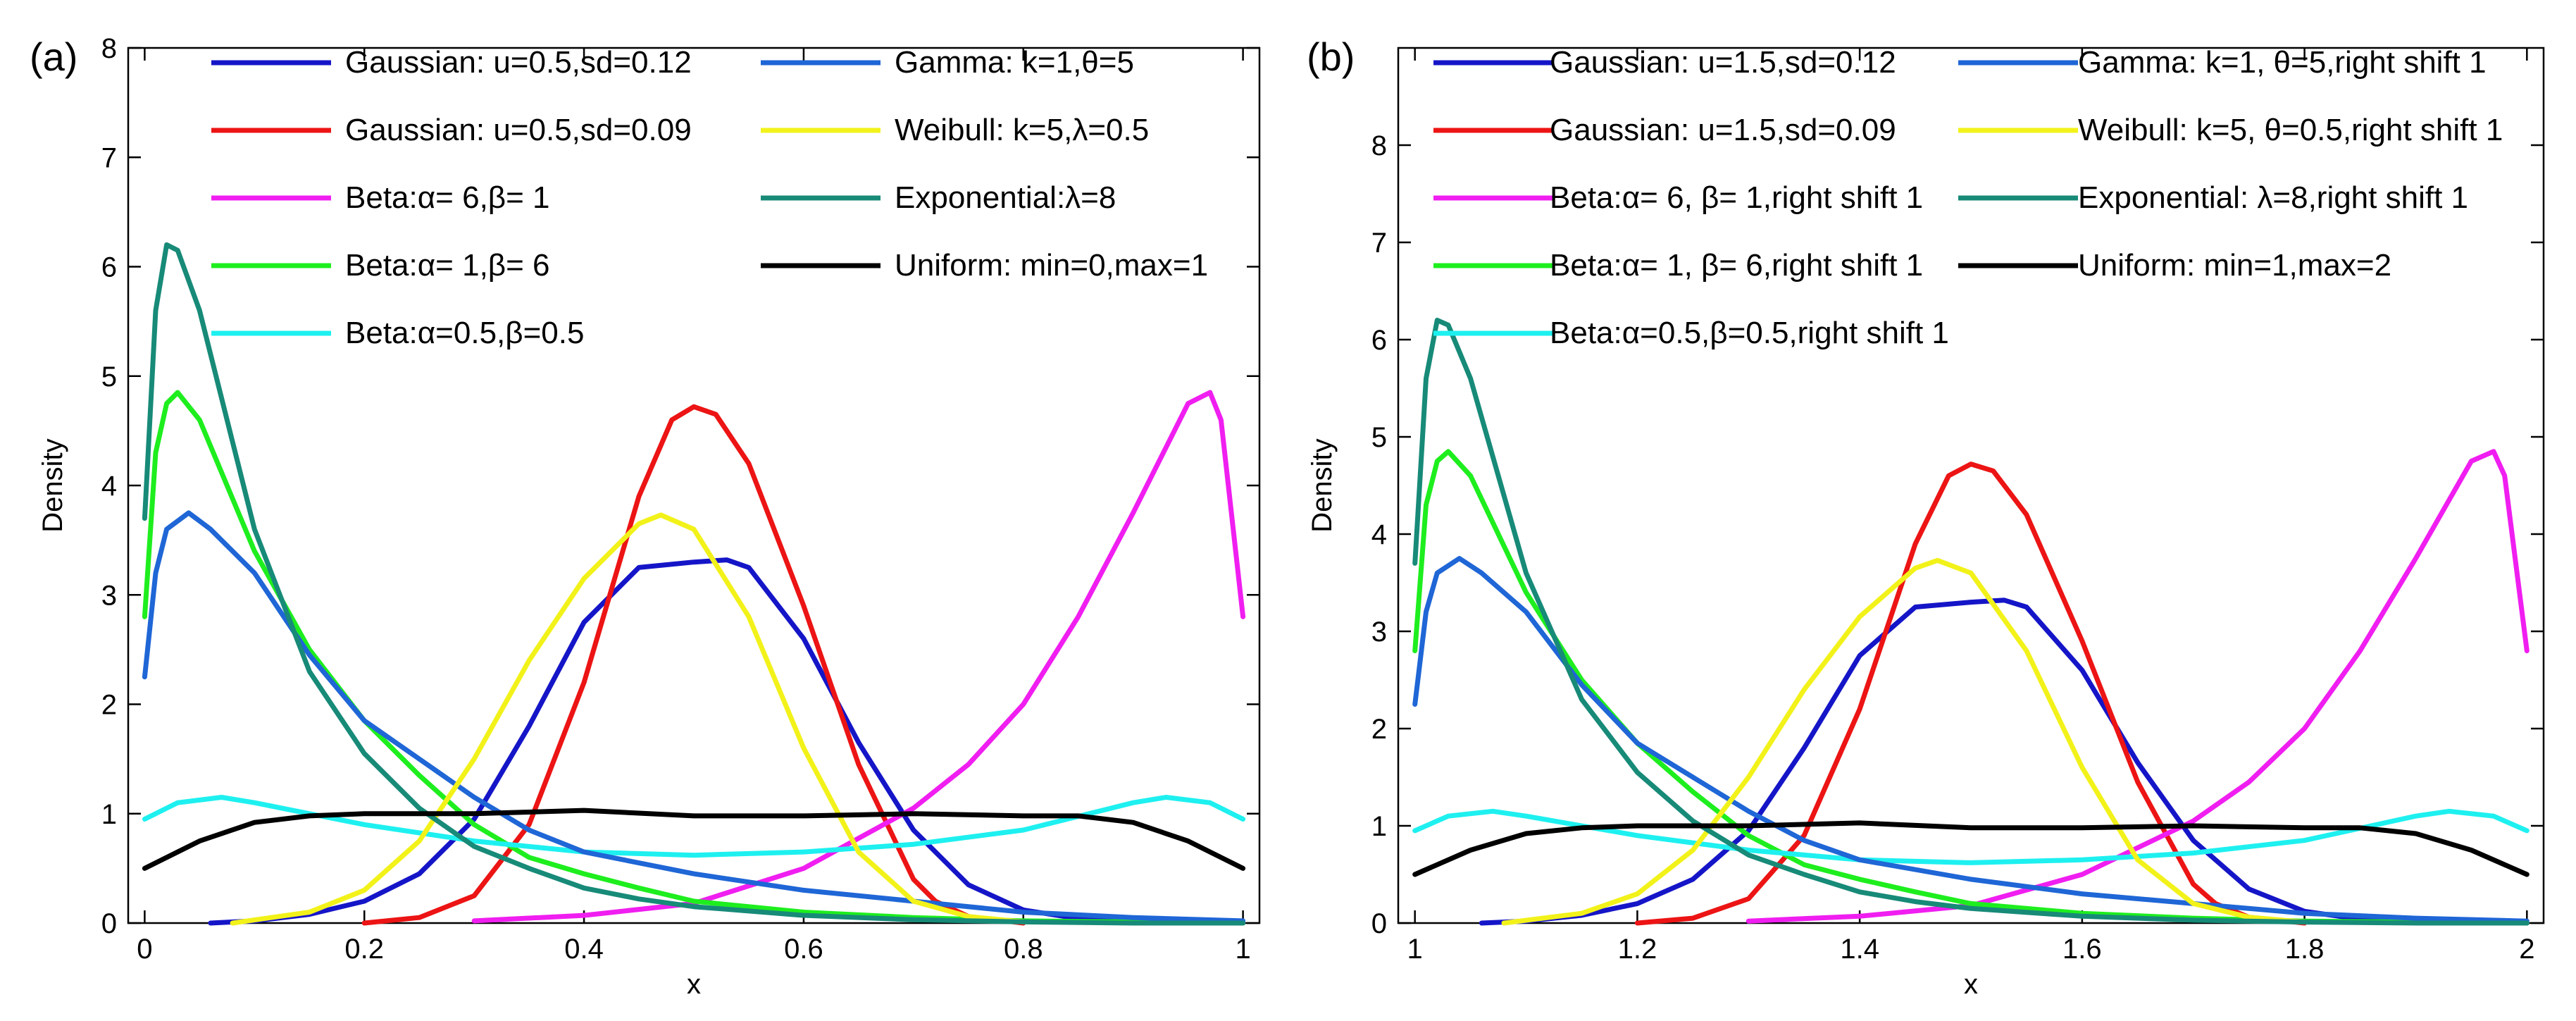 This screenshot has width=2576, height=1021. I want to click on x-tick-label: 0.8, so click(1023, 949).